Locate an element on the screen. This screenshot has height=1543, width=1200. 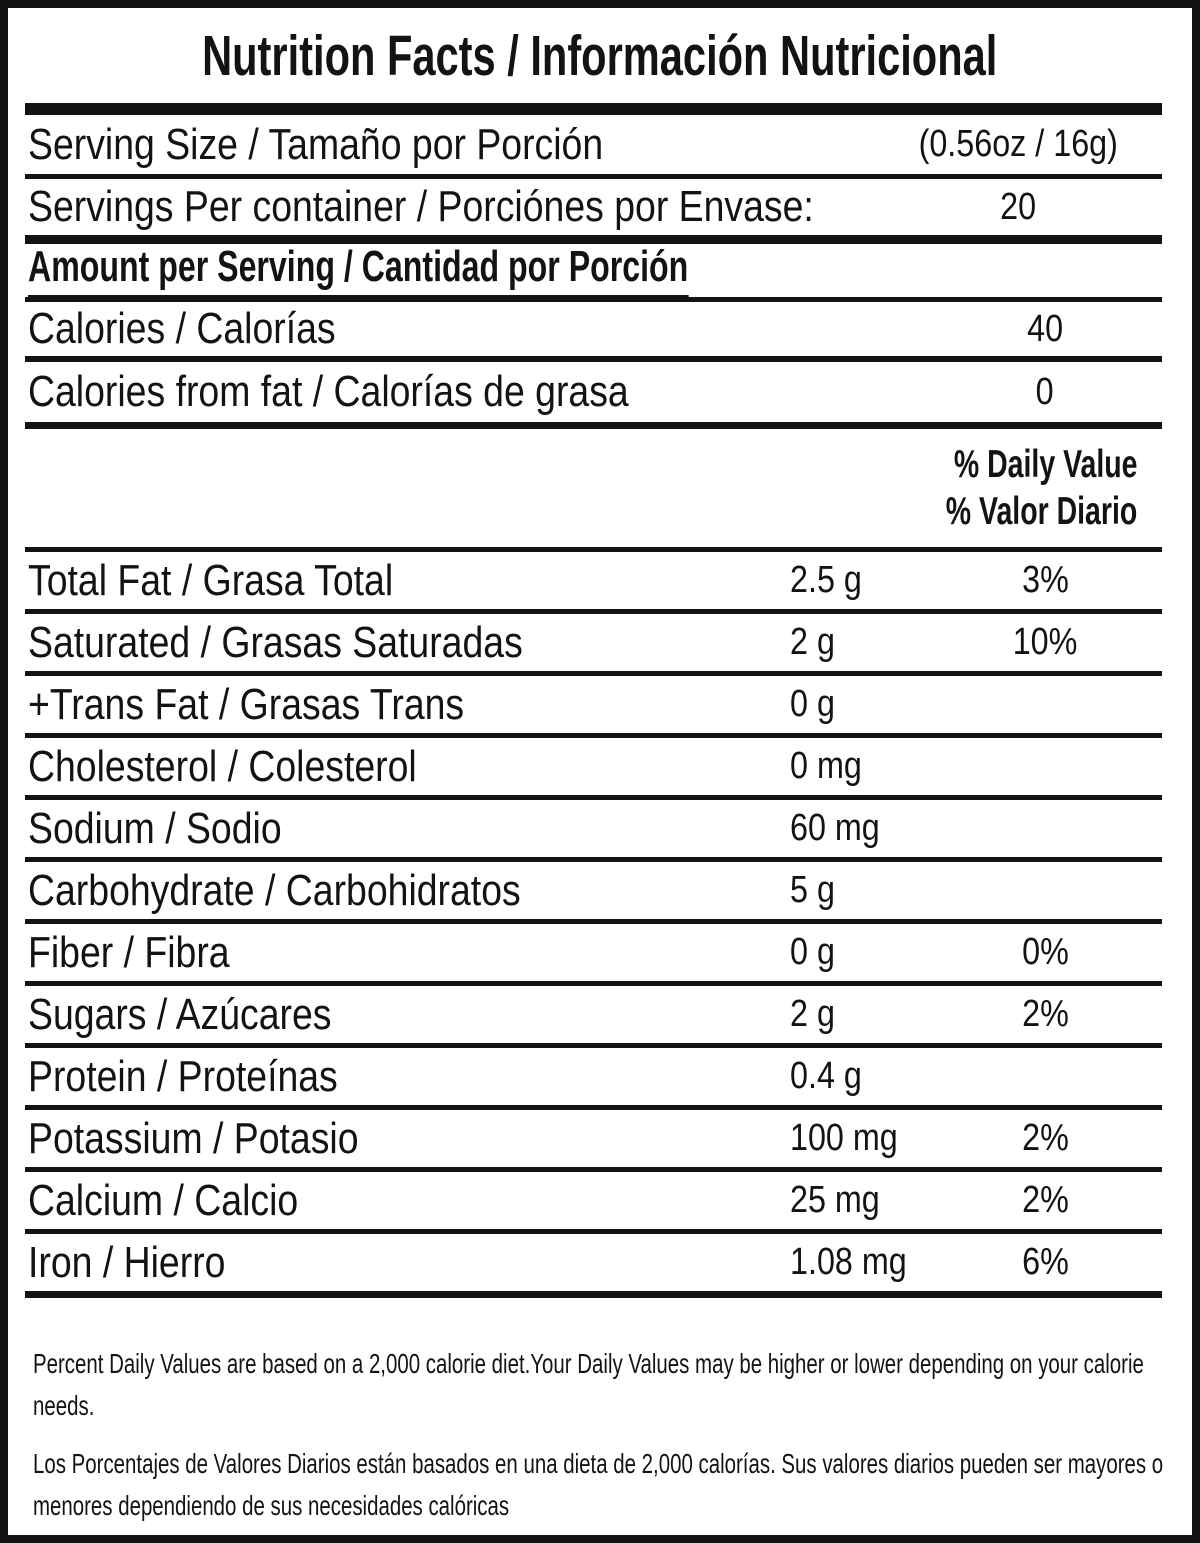
servings-per-container-value-cell: 20 is located at coordinates (1018, 207).